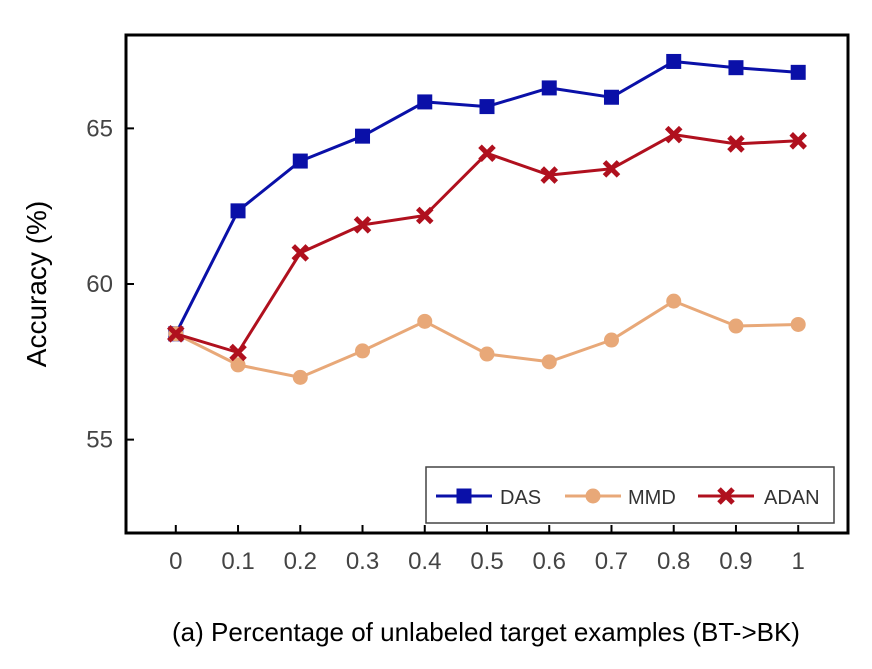  I want to click on x-tick-label: 0.8, so click(673, 561).